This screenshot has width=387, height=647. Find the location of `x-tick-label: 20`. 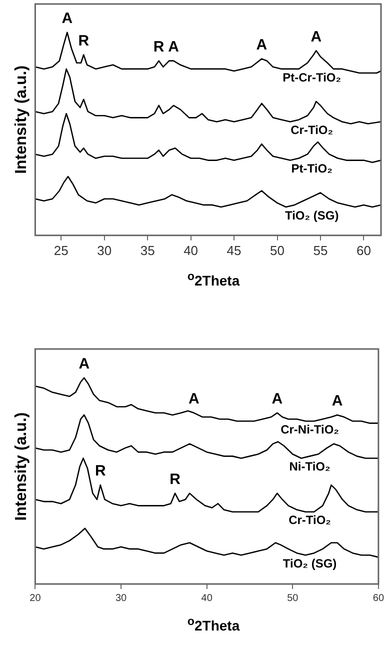

x-tick-label: 20 is located at coordinates (36, 598).